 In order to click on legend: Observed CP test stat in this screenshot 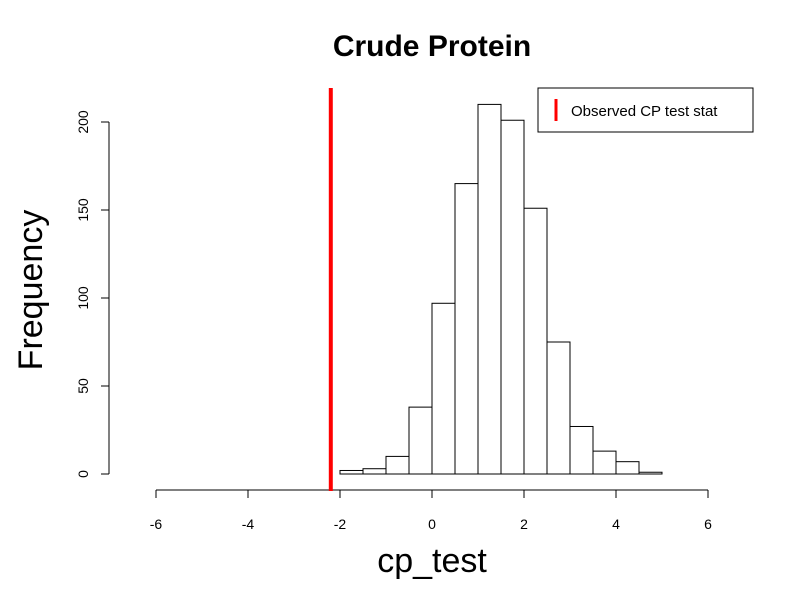, I will do `click(645, 110)`.